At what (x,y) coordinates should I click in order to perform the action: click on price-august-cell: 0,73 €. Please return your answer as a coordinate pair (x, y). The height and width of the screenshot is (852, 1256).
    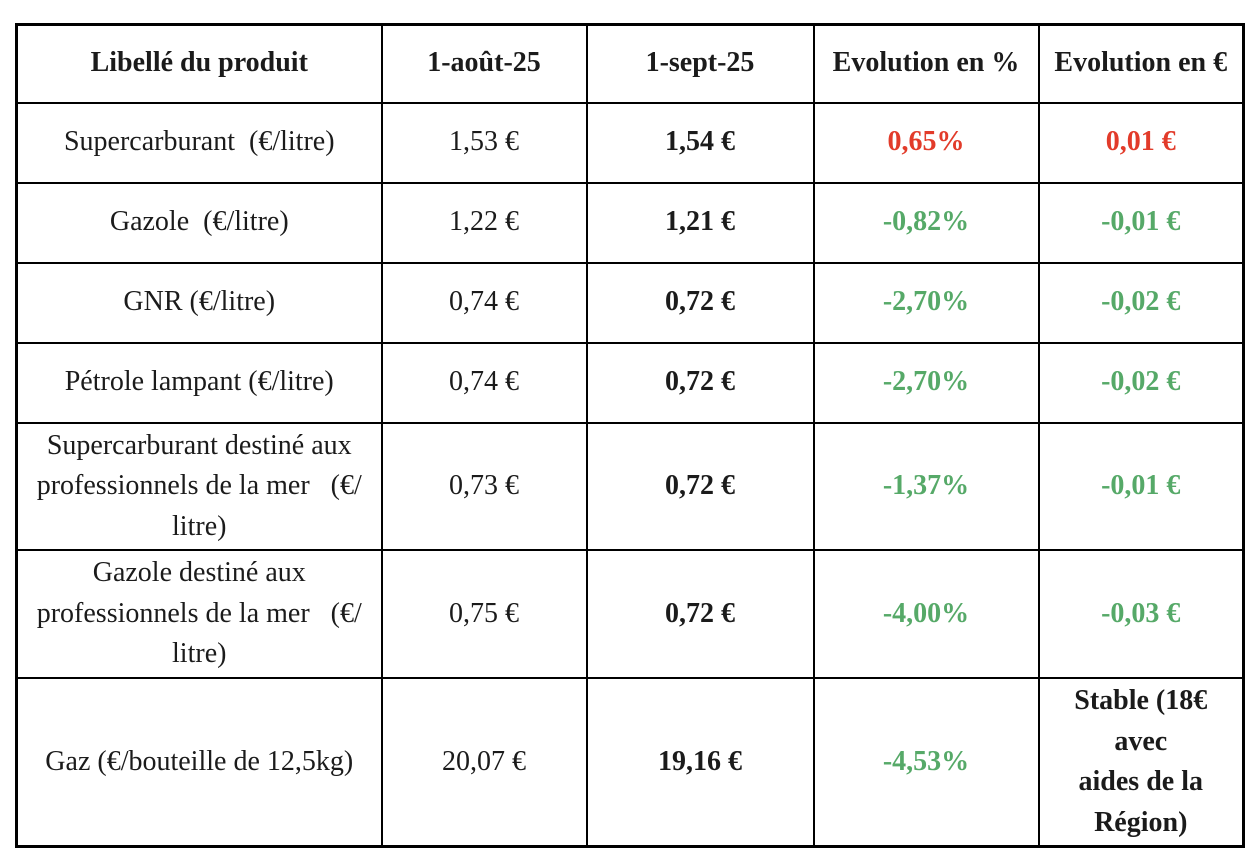
    Looking at the image, I should click on (484, 486).